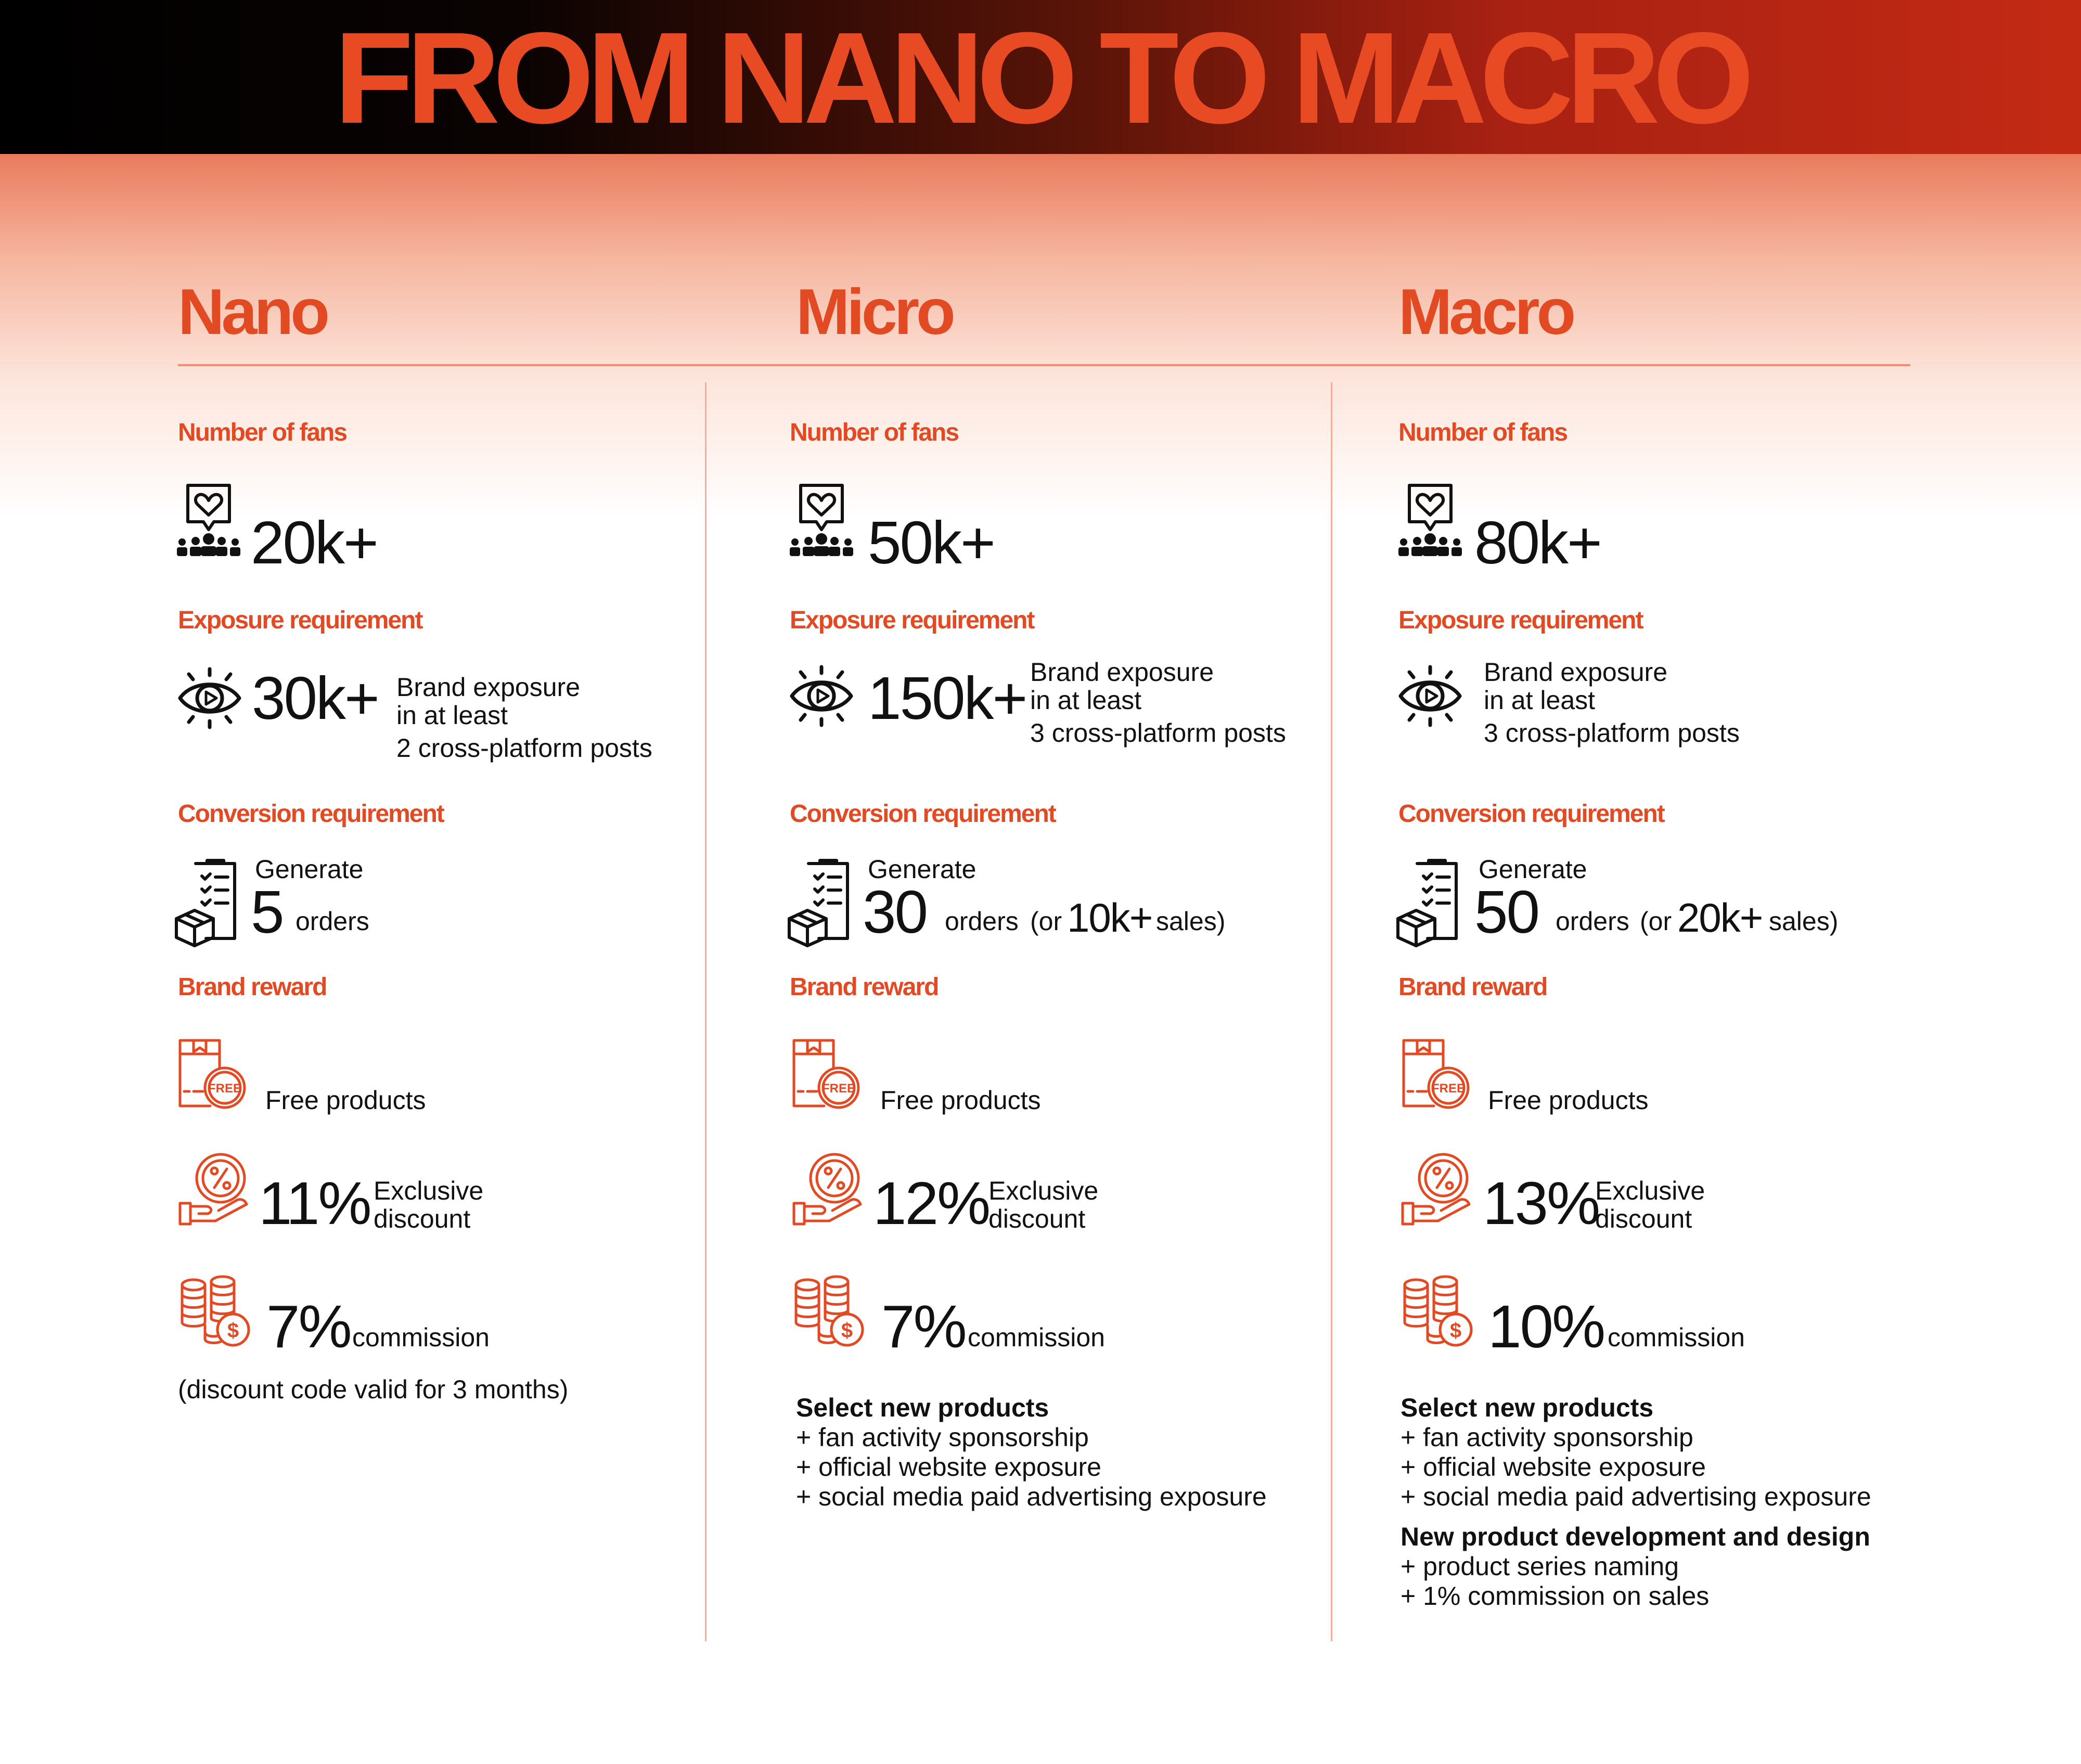 Image resolution: width=2081 pixels, height=1764 pixels. I want to click on fans-value: 80k+, so click(1538, 542).